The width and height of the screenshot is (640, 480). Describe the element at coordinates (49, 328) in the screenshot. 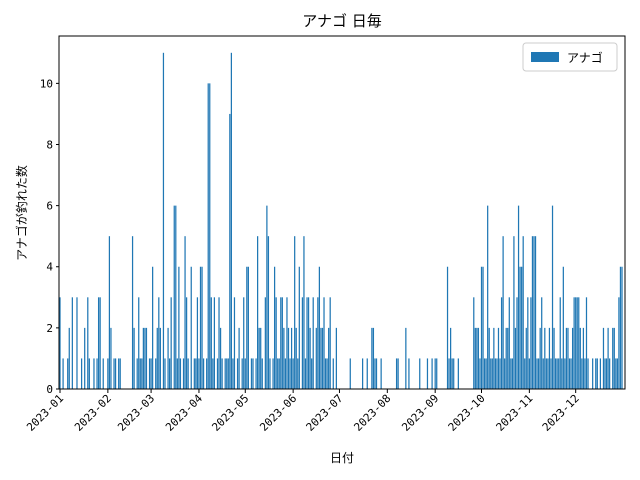

I see `y-tick-label: 2` at that location.